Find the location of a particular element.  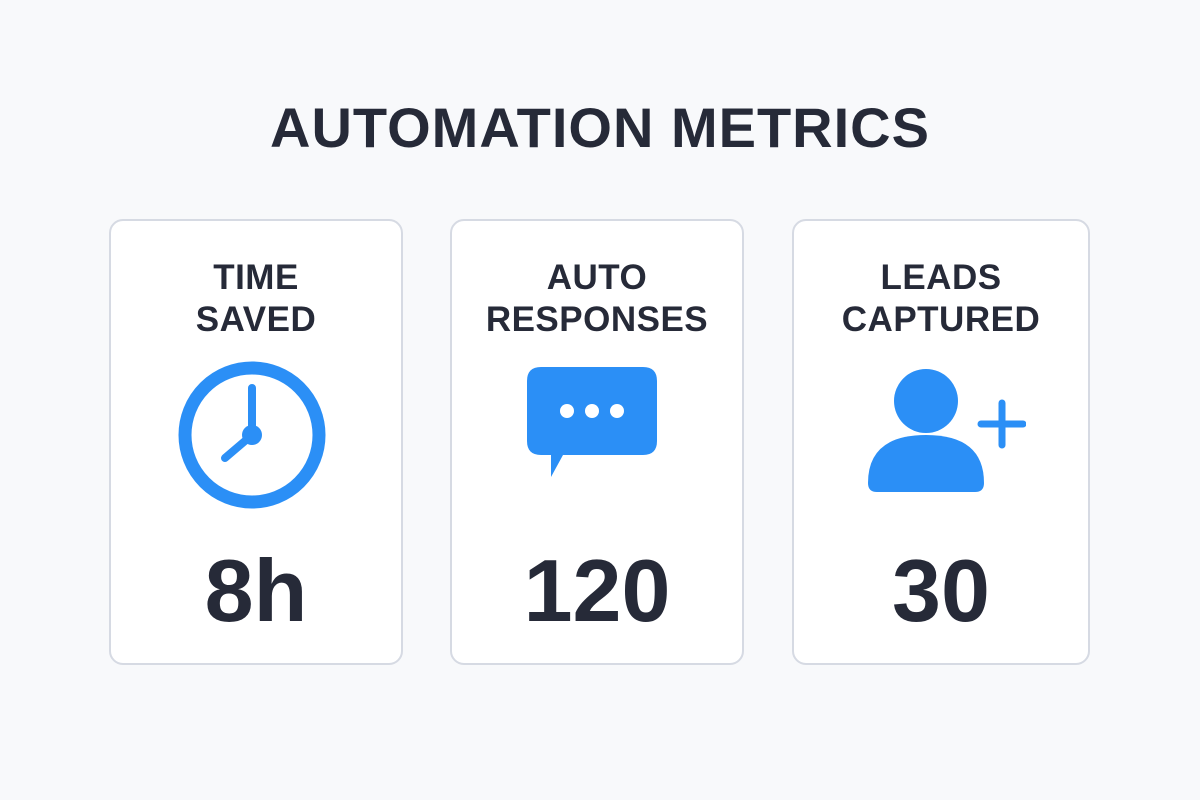

metric-label-line: LEADS is located at coordinates (941, 277).